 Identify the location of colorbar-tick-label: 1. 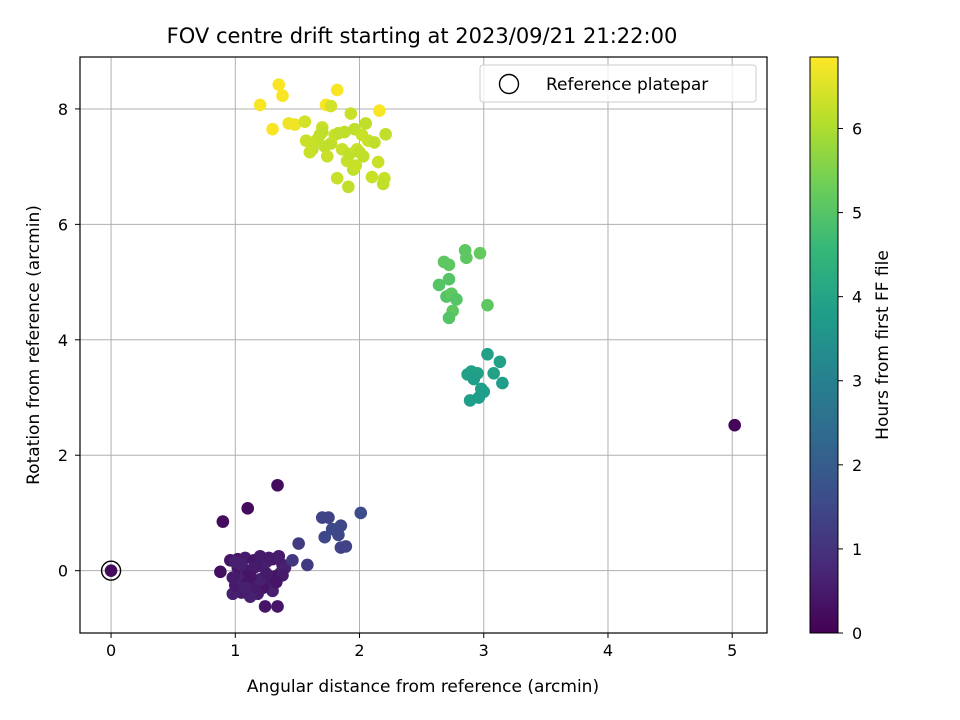
(857, 549).